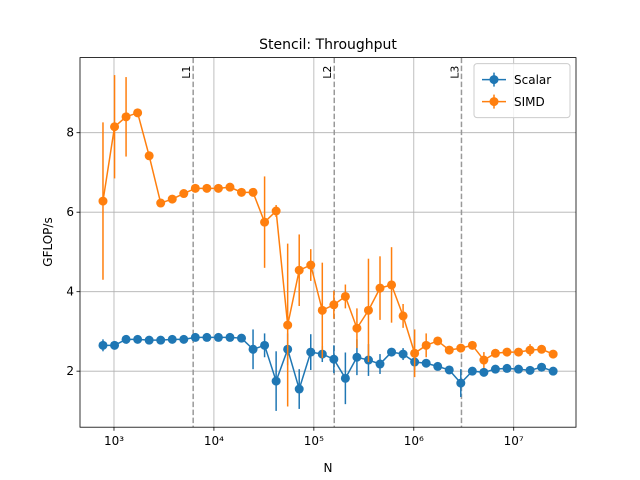 This screenshot has height=480, width=640. I want to click on x-axis-label: N, so click(328, 468).